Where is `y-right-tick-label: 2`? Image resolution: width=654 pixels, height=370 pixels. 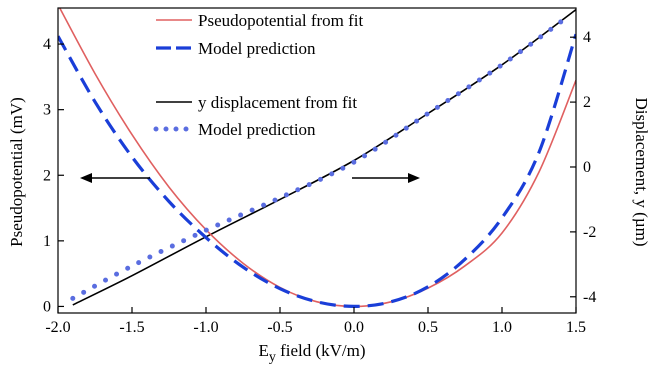 y-right-tick-label: 2 is located at coordinates (587, 102).